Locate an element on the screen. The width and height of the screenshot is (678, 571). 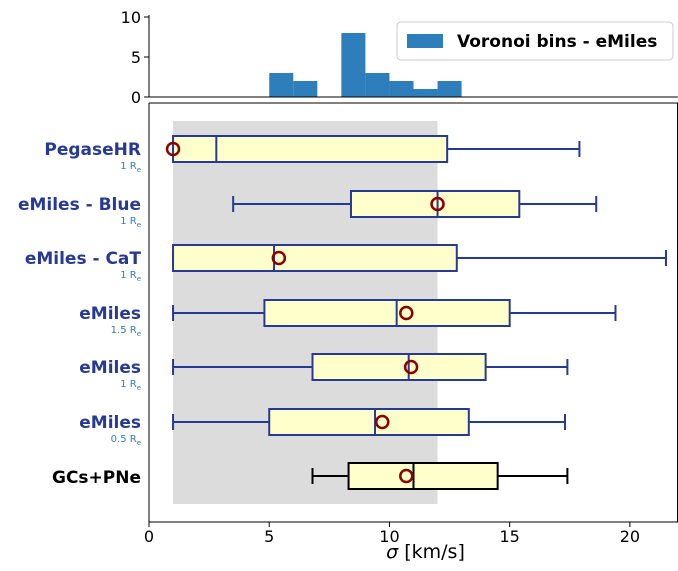
histogram-bars is located at coordinates (365, 65).